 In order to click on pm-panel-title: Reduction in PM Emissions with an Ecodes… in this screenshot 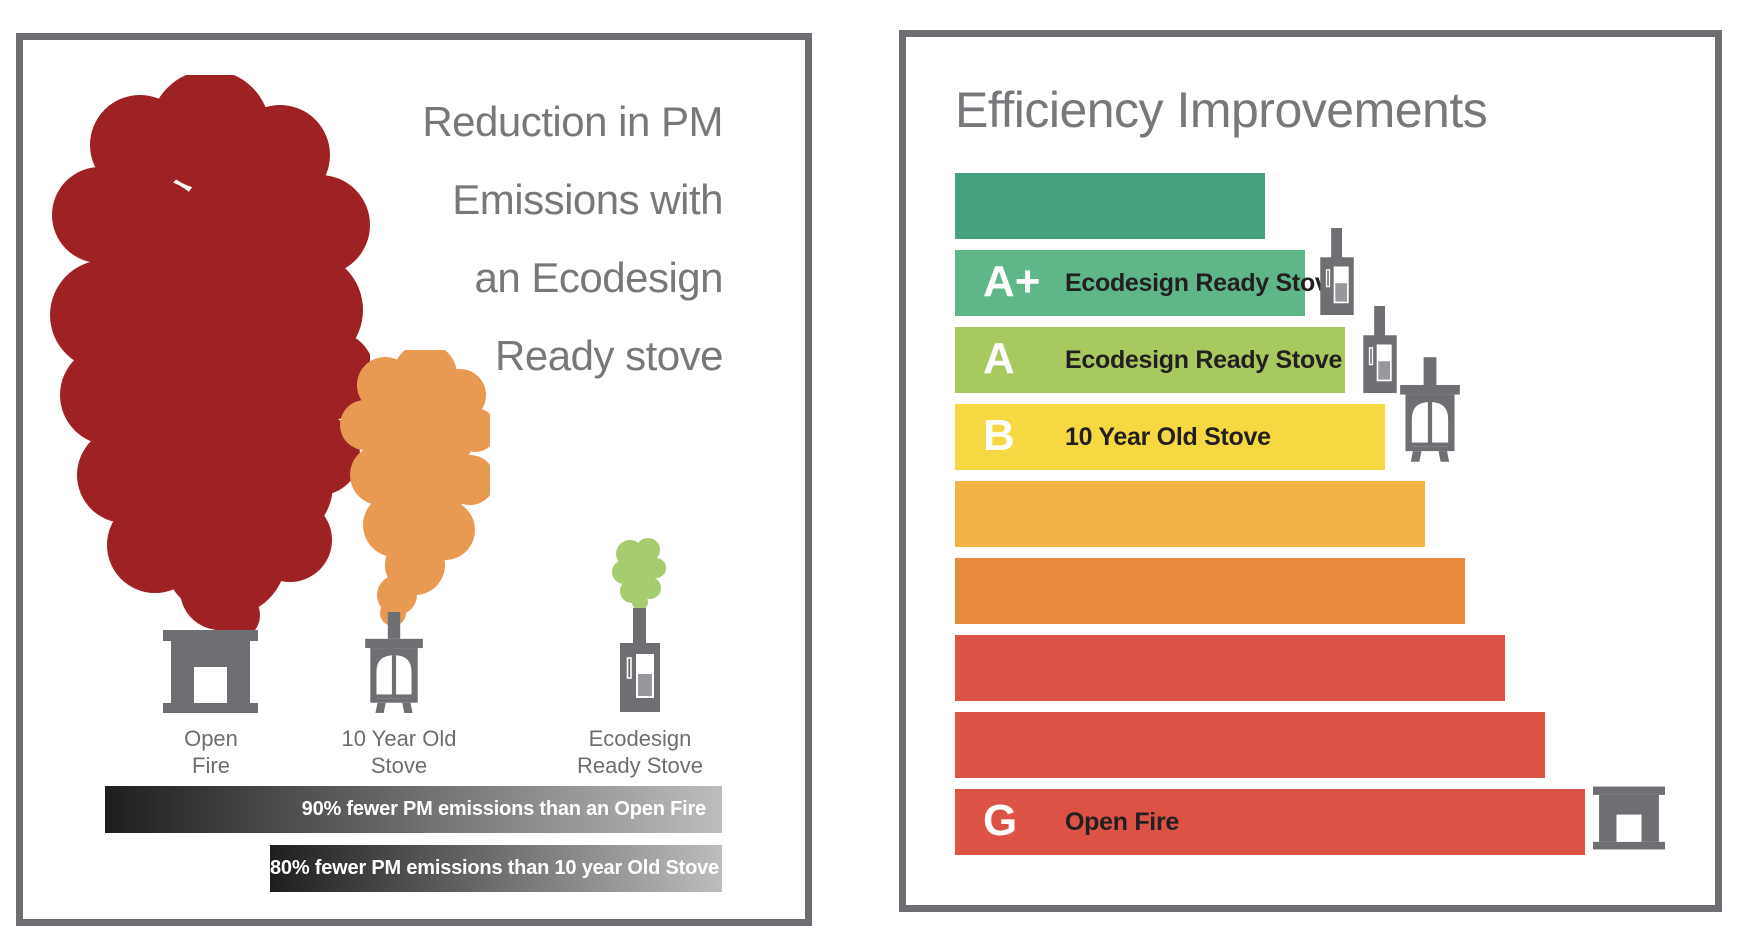, I will do `click(572, 239)`.